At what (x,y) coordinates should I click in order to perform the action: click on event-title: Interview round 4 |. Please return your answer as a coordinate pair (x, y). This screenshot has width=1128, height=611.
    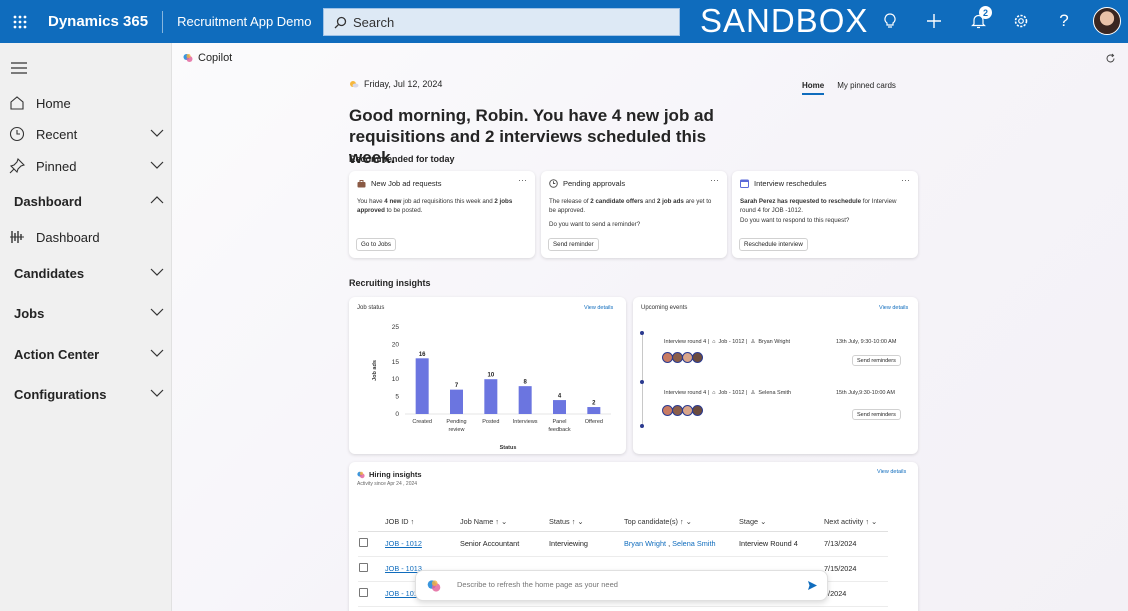
    Looking at the image, I should click on (687, 393).